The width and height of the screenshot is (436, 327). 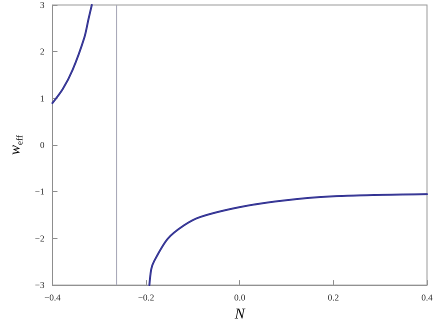 What do you see at coordinates (39, 238) in the screenshot?
I see `y-tick-label: −2` at bounding box center [39, 238].